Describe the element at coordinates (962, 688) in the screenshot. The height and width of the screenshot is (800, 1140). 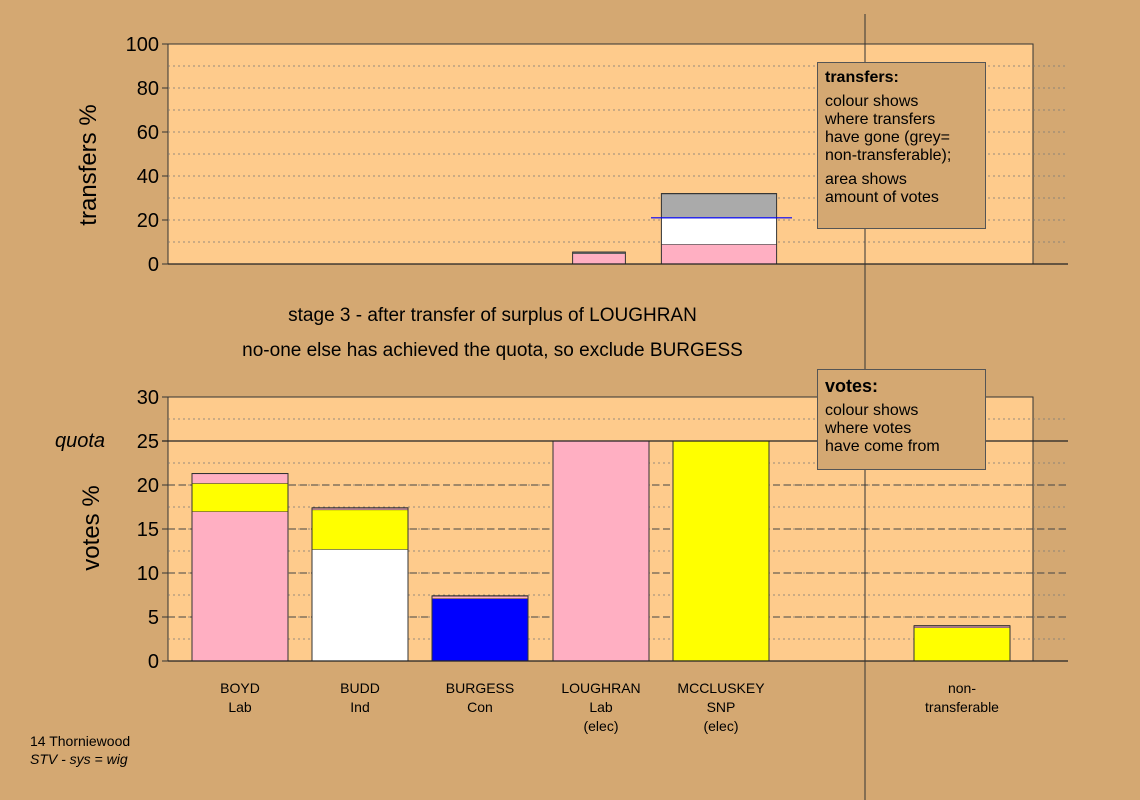
I see `candidate-name: non-` at that location.